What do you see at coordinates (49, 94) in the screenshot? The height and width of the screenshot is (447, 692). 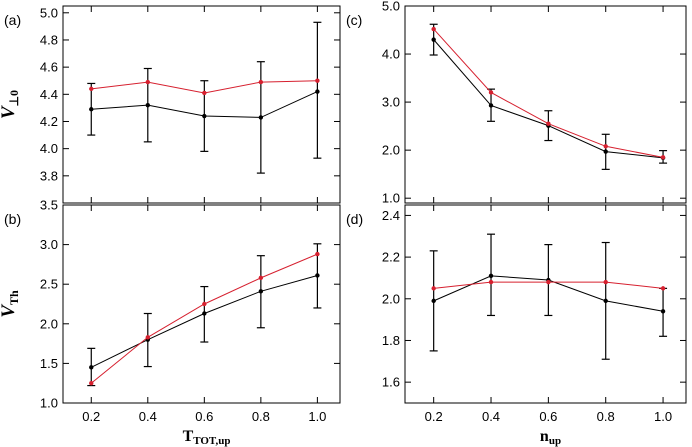 I see `y-tick-label: 4.4` at bounding box center [49, 94].